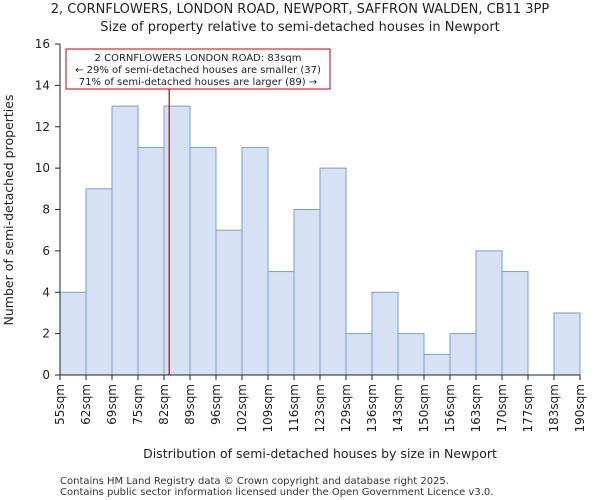 This screenshot has height=500, width=600. What do you see at coordinates (216, 404) in the screenshot?
I see `x-tick-label: 96sqm` at bounding box center [216, 404].